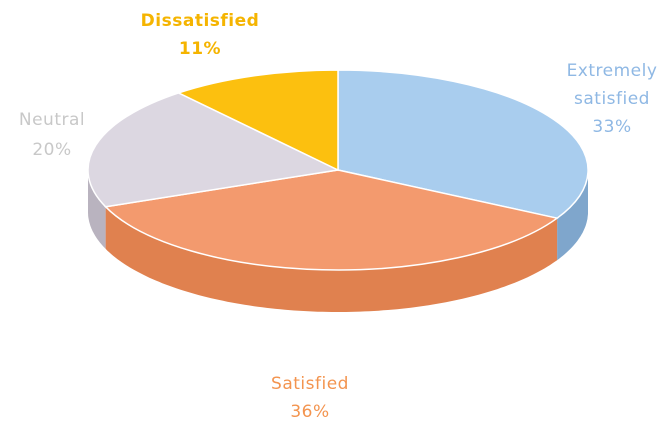 The width and height of the screenshot is (665, 423). What do you see at coordinates (257, 120) in the screenshot?
I see `pie-slice-dissatisfied` at bounding box center [257, 120].